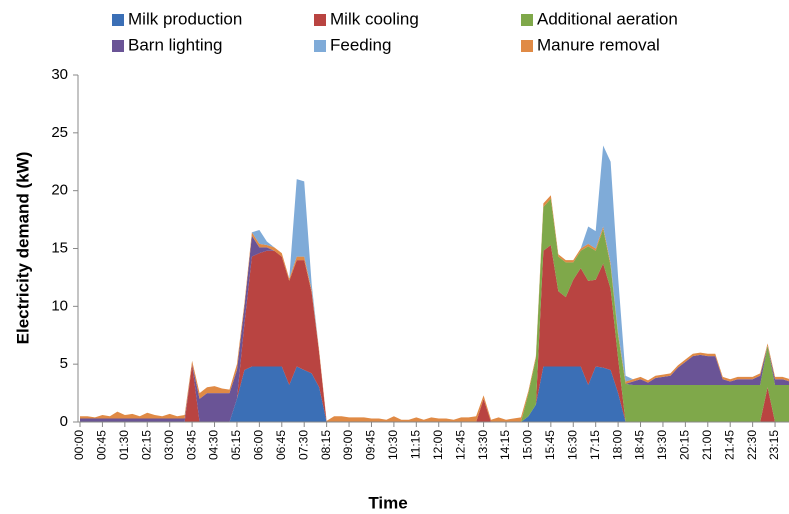 The height and width of the screenshot is (514, 789). What do you see at coordinates (371, 445) in the screenshot?
I see `x-tick-label: 09:45` at bounding box center [371, 445].